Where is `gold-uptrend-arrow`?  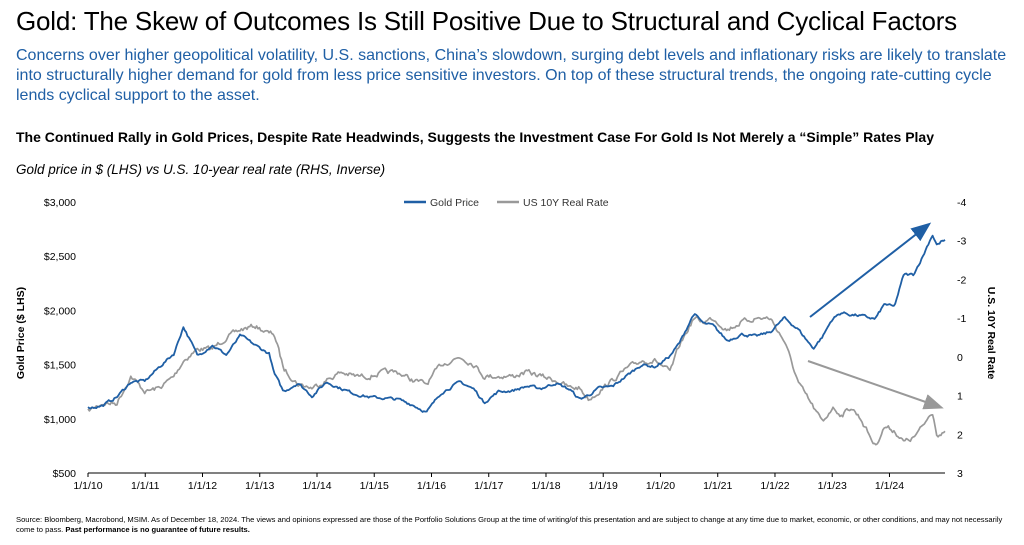 gold-uptrend-arrow is located at coordinates (870, 270).